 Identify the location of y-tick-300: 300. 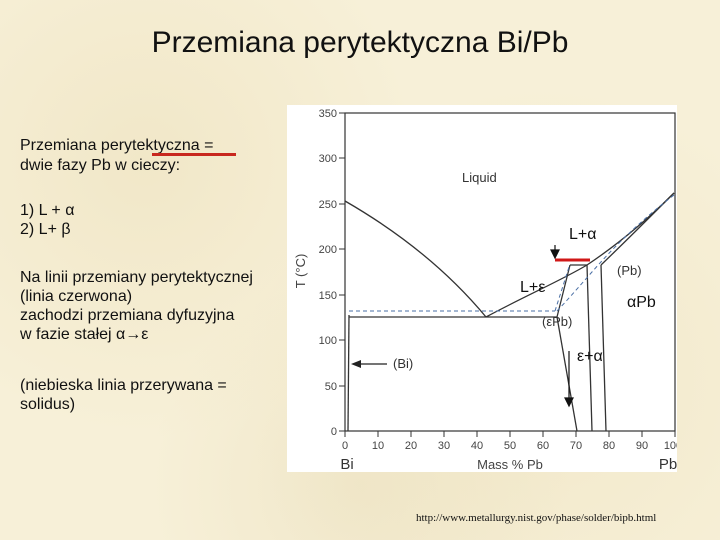
(328, 159).